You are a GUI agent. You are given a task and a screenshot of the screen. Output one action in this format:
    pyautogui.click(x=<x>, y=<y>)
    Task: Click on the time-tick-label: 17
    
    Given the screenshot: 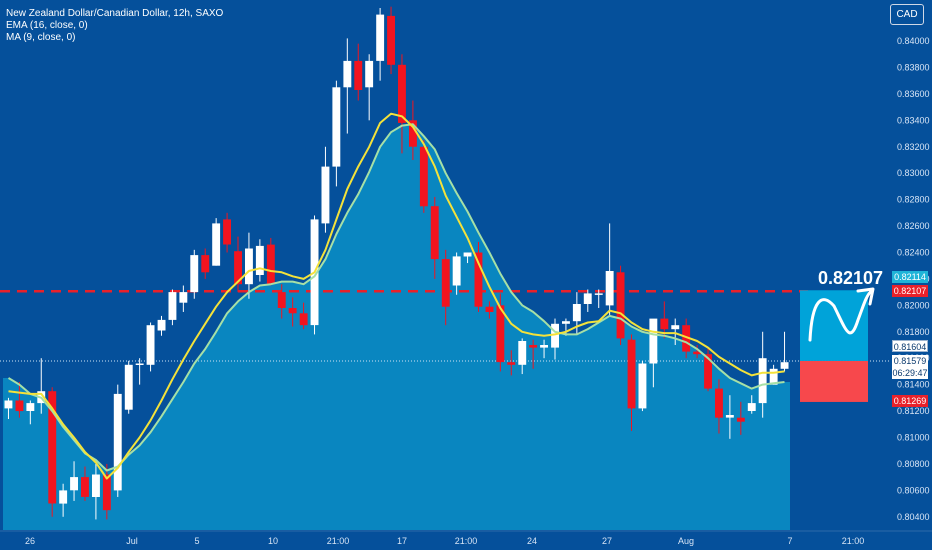 What is the action you would take?
    pyautogui.click(x=402, y=541)
    